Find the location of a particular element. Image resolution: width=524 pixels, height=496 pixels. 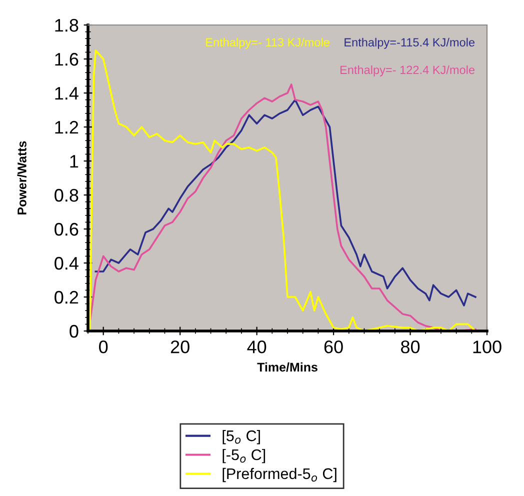

y-tick-label: 1 is located at coordinates (74, 161).